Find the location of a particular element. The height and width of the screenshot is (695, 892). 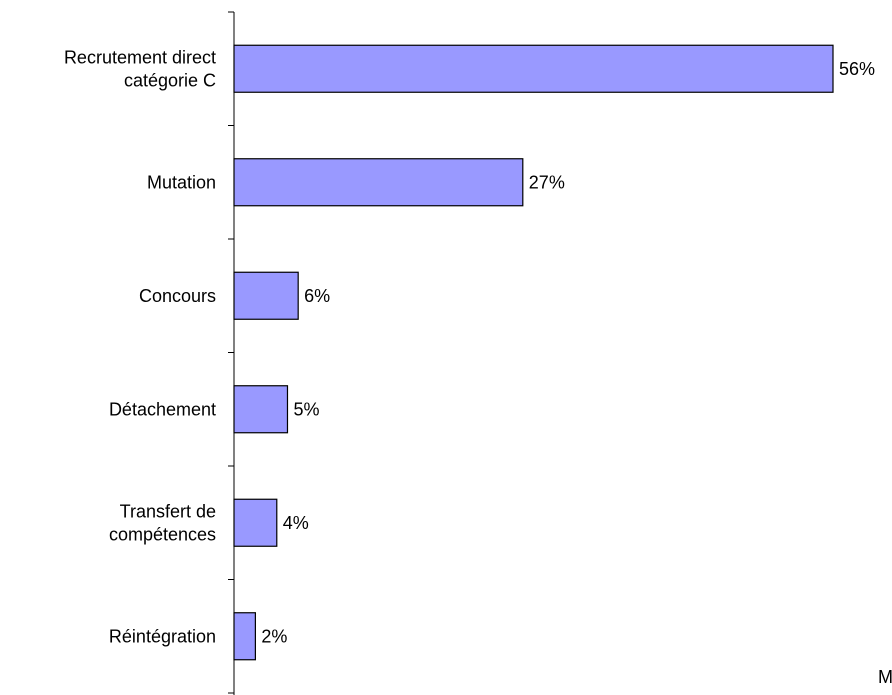

category-label-1: Mutation is located at coordinates (181, 182).